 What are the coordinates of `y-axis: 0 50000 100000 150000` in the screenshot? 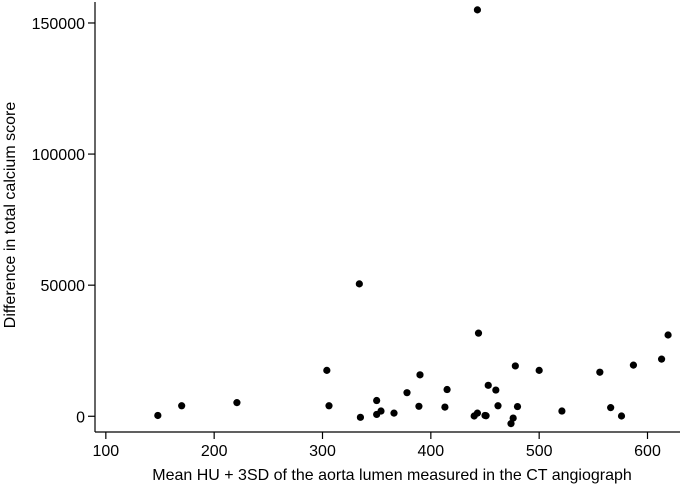 It's located at (64, 217).